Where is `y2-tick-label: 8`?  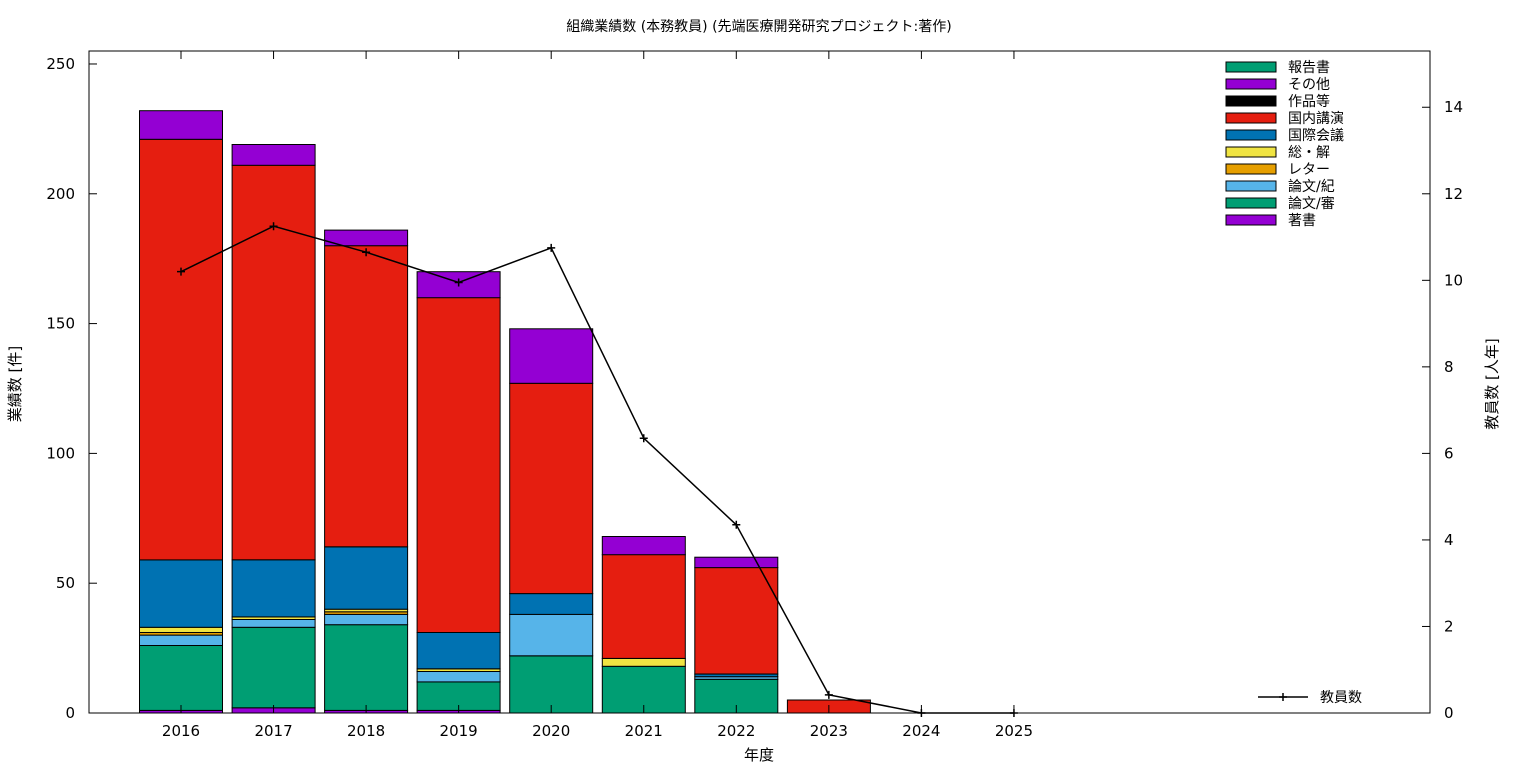 y2-tick-label: 8 is located at coordinates (1449, 367).